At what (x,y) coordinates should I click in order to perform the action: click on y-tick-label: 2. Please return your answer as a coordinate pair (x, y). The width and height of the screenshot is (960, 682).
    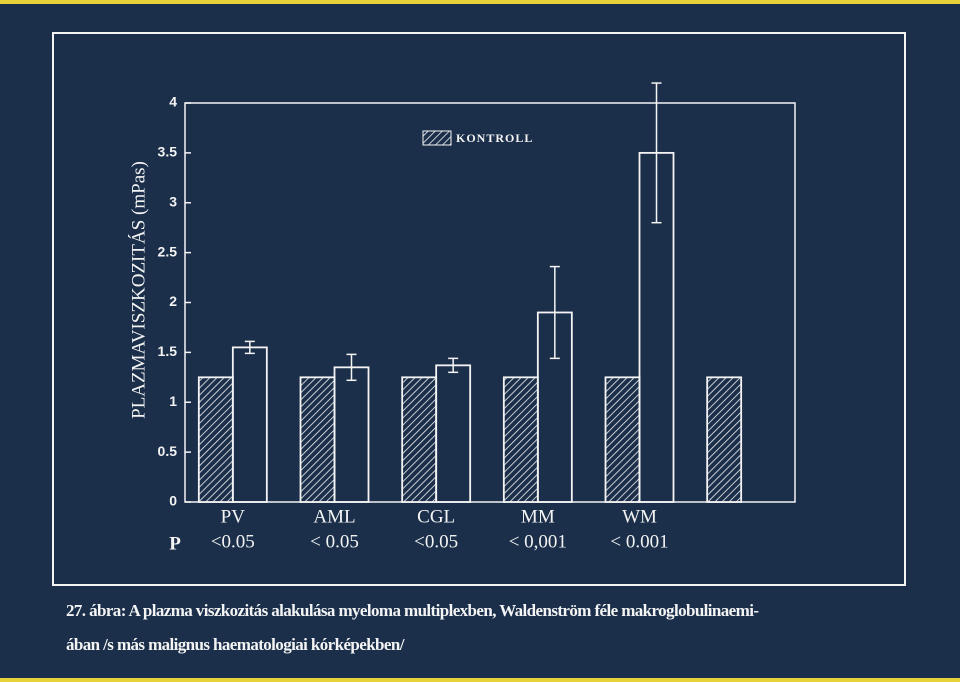
    Looking at the image, I should click on (173, 301).